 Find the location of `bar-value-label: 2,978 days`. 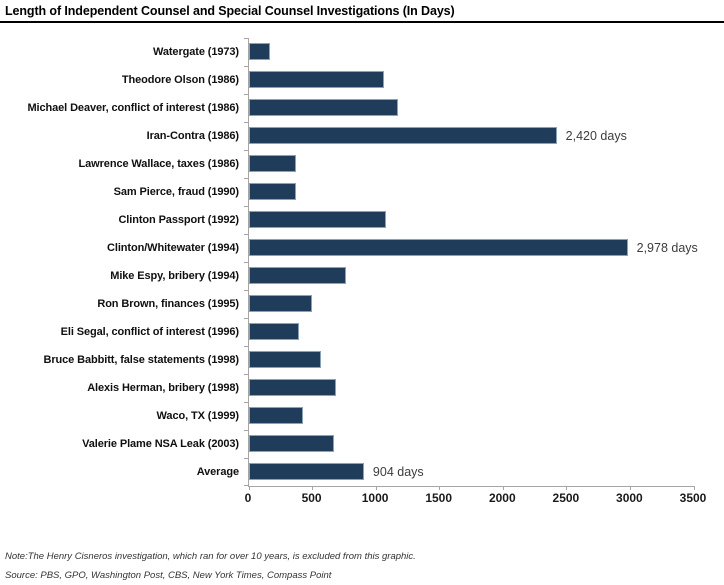

bar-value-label: 2,978 days is located at coordinates (667, 248).